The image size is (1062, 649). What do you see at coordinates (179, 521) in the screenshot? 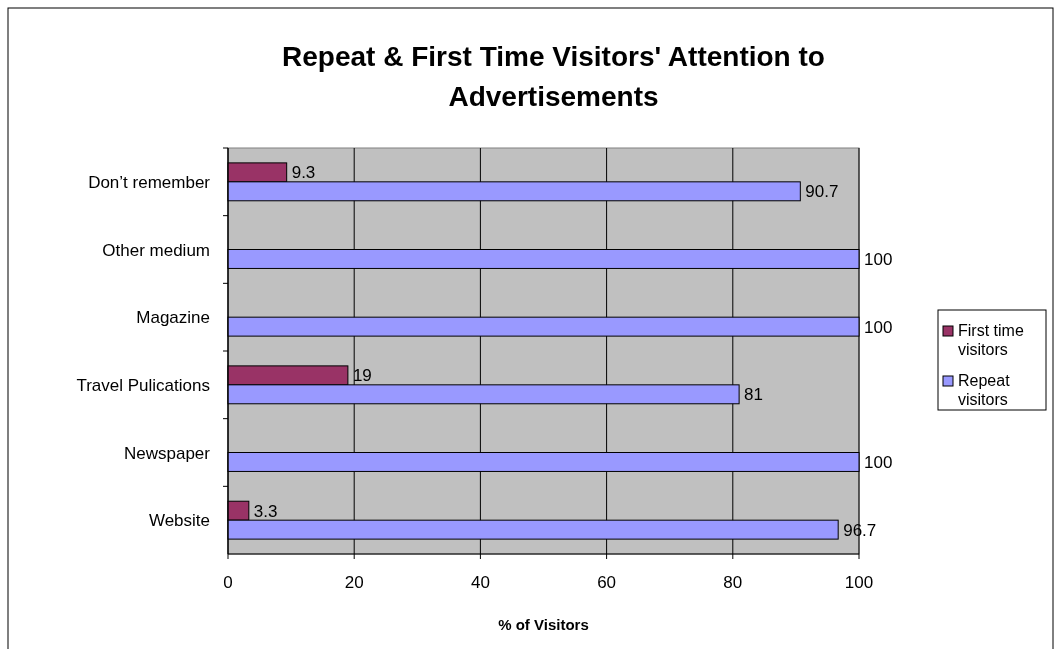
I see `y-tick-label: Website` at bounding box center [179, 521].